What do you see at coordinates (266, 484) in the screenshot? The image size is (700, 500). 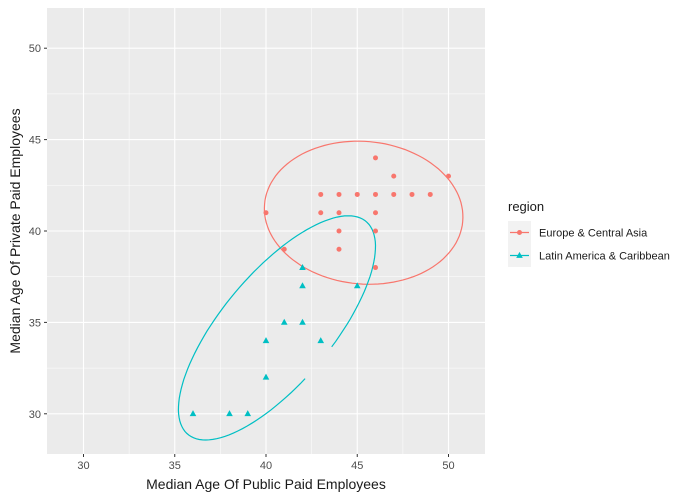 I see `x-axis-title: Median Age Of Public Paid Employees` at bounding box center [266, 484].